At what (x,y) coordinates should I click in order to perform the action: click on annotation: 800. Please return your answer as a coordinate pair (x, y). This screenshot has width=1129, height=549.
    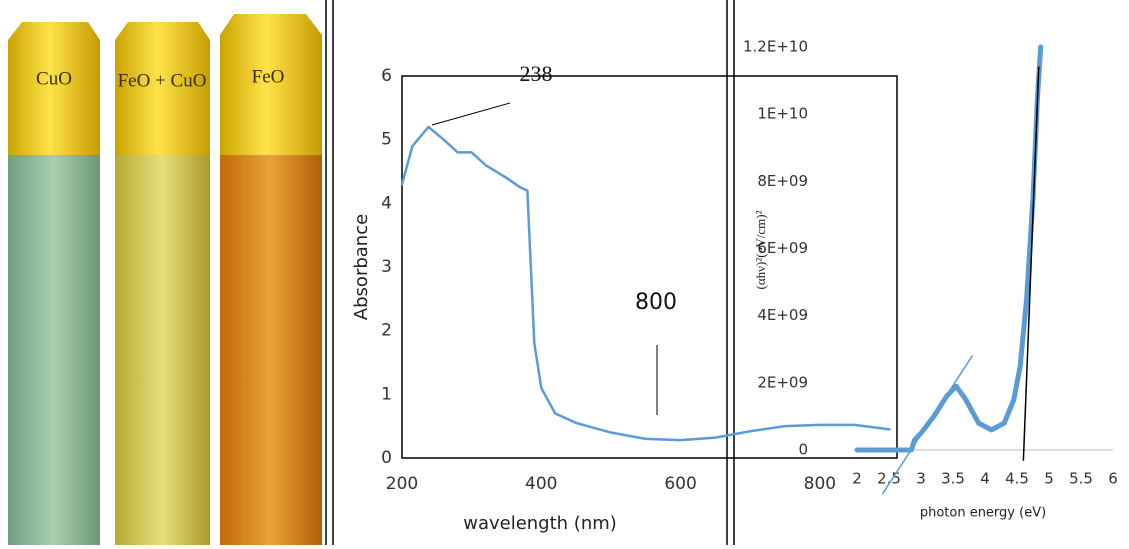
    Looking at the image, I should click on (656, 302).